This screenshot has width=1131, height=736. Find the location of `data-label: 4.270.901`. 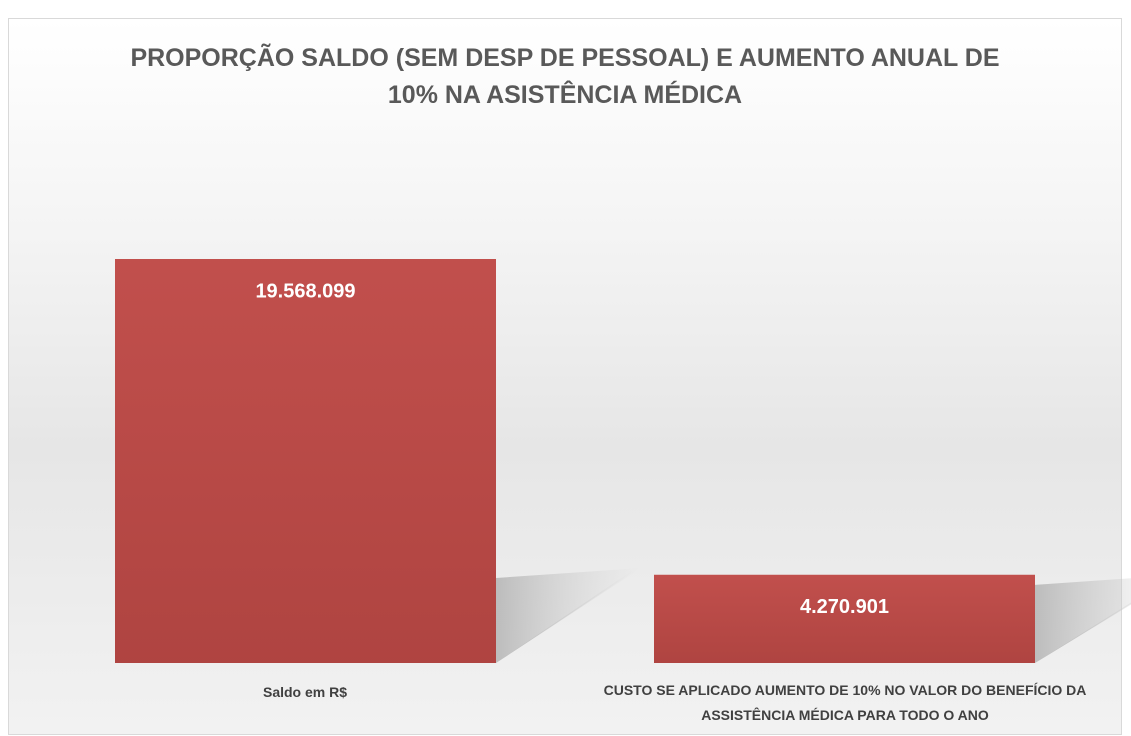

data-label: 4.270.901 is located at coordinates (844, 607).